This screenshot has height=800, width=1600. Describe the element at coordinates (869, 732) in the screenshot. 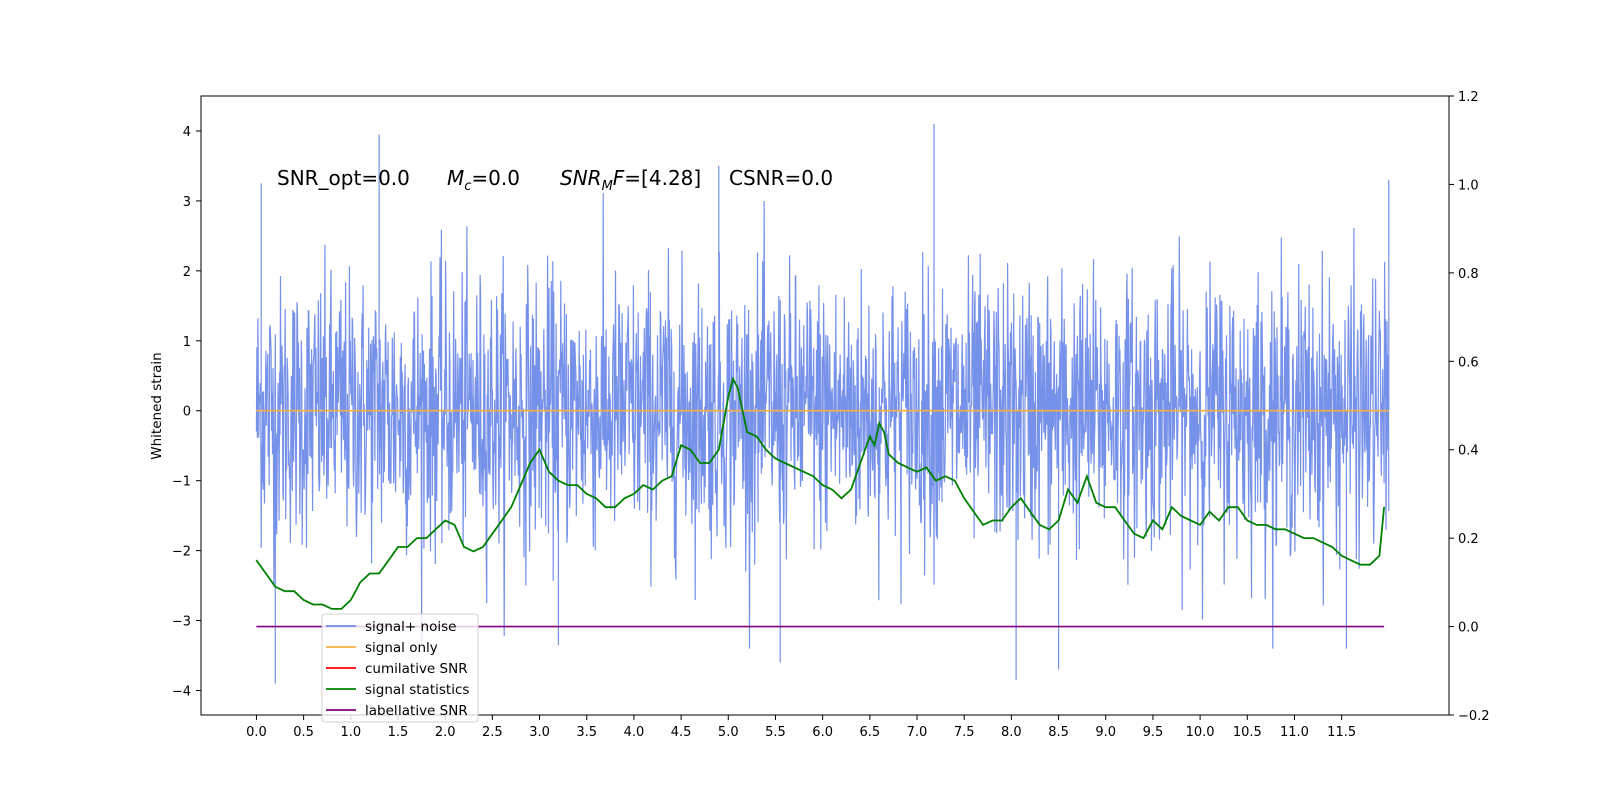

I see `x-tick-label: 6.5` at that location.